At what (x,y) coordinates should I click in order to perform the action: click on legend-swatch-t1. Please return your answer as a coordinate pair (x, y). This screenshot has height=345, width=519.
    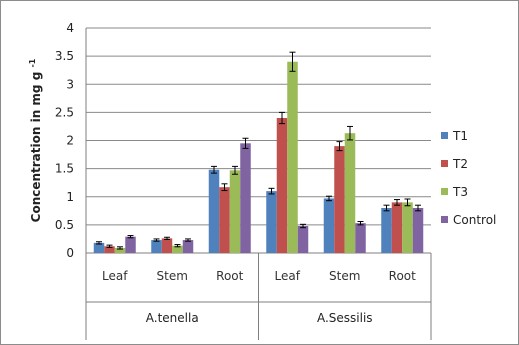
    Looking at the image, I should click on (444, 135).